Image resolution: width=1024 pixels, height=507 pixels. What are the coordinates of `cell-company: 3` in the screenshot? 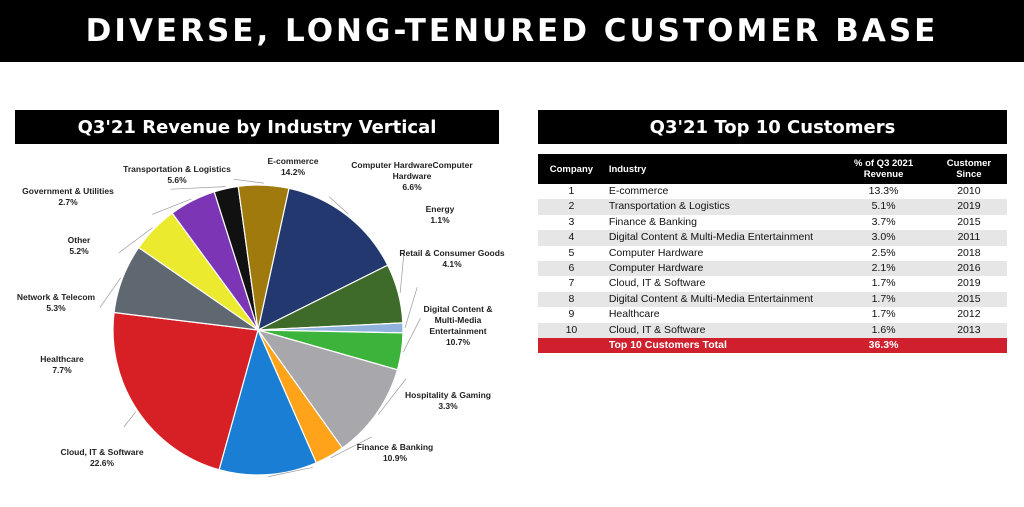 It's located at (571, 221).